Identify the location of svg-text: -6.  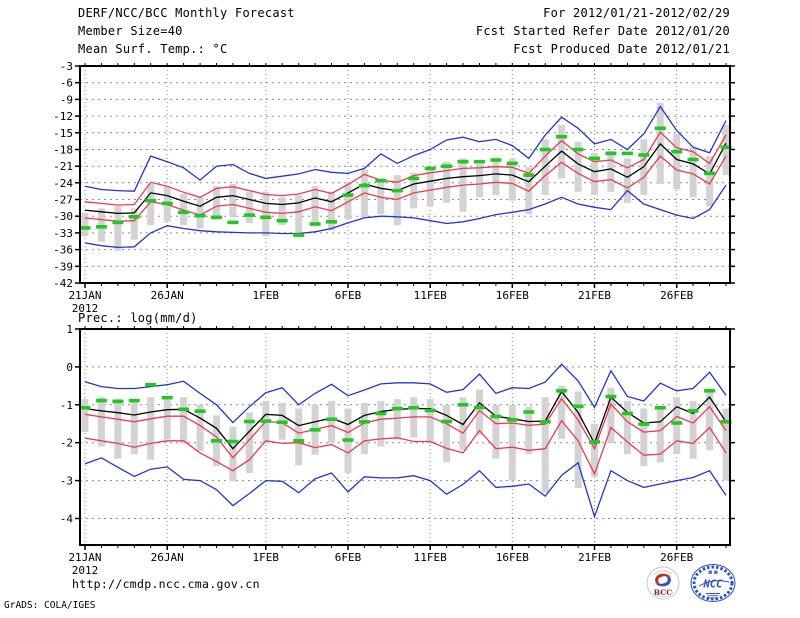
(66, 83).